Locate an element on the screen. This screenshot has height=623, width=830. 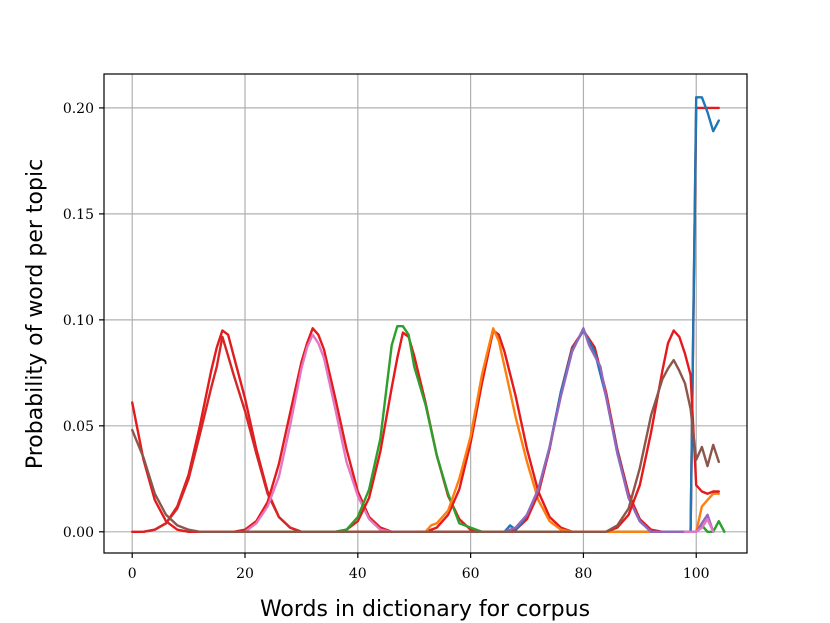
y-axis: 0.00 0.05 0.10 0.15 0.20 is located at coordinates (83, 321).